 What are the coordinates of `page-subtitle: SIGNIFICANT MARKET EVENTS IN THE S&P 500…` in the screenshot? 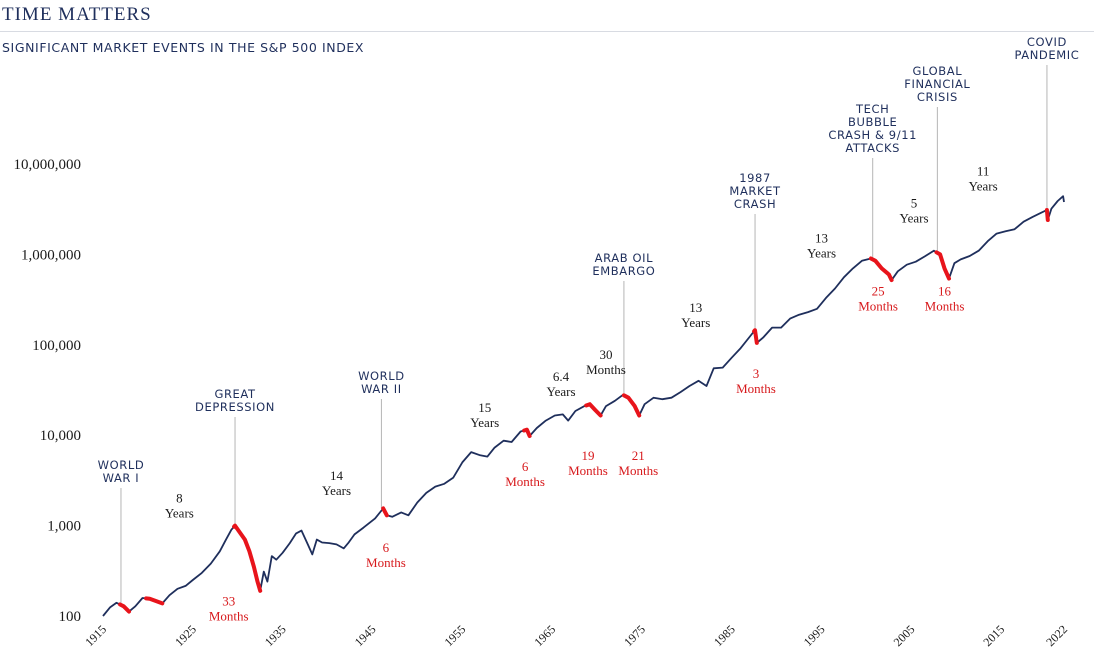 It's located at (183, 47).